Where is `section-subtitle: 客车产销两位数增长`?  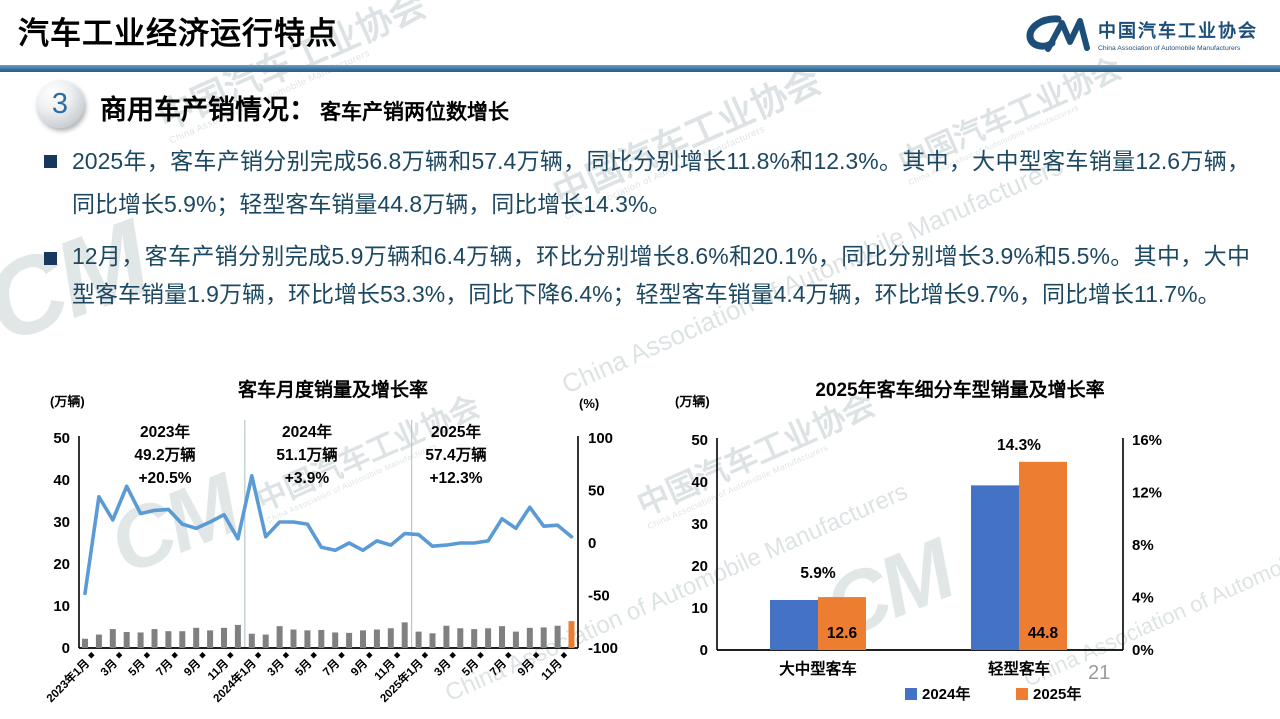
section-subtitle: 客车产销两位数增长 is located at coordinates (414, 112).